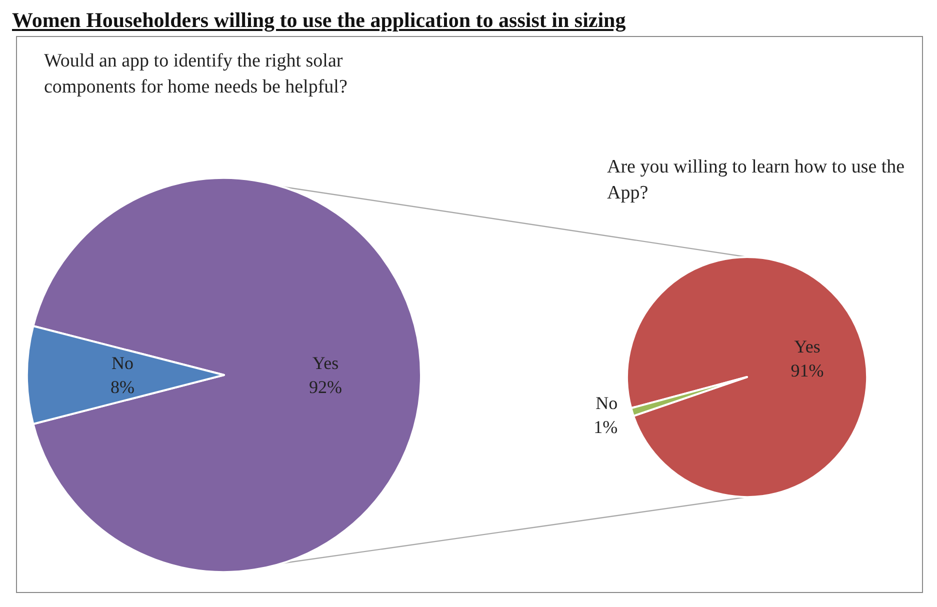 The width and height of the screenshot is (937, 607). Describe the element at coordinates (325, 387) in the screenshot. I see `data-label: 92%` at that location.